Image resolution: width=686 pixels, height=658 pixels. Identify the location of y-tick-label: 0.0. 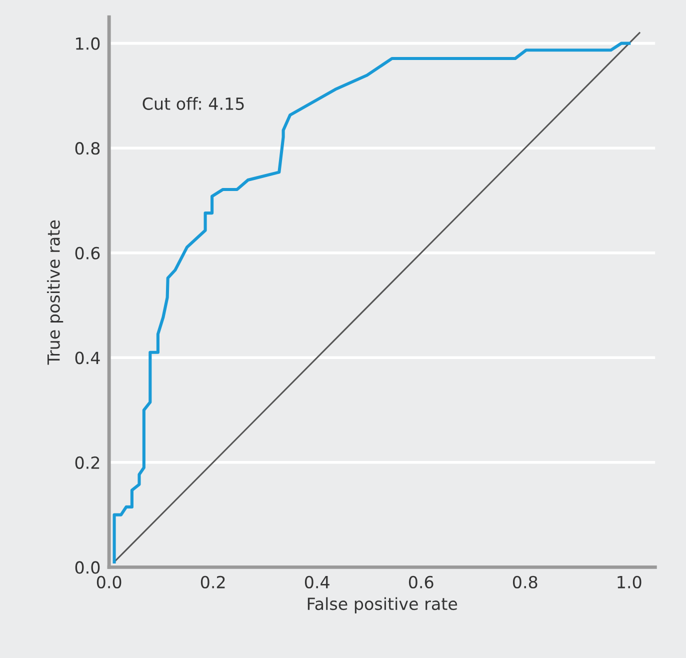
(87, 567).